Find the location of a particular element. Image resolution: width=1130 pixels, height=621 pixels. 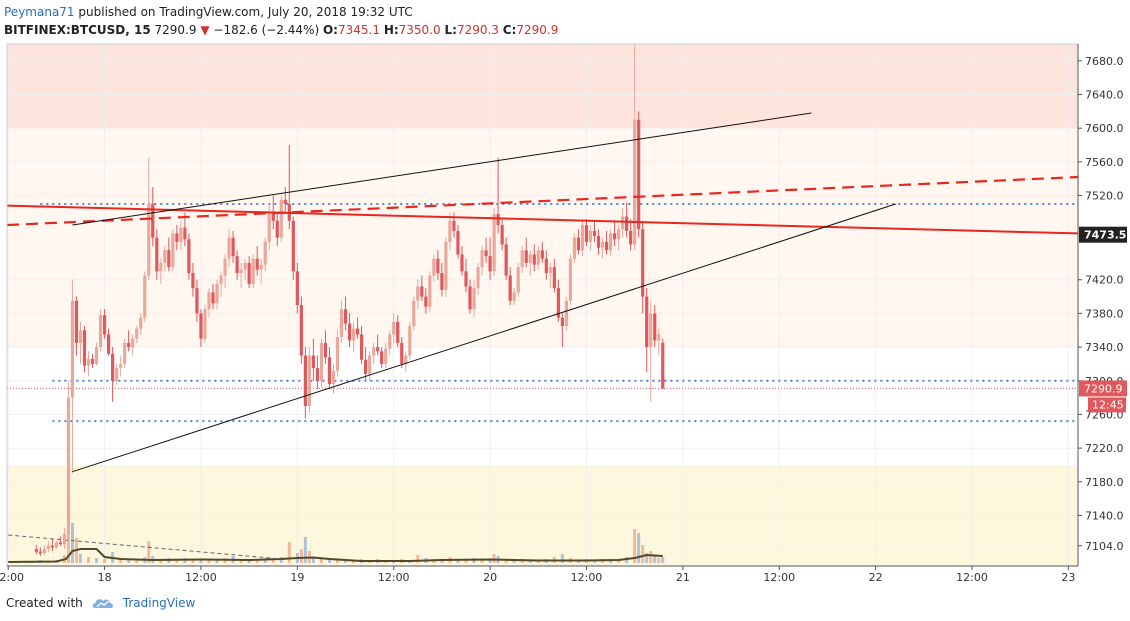

time-tick-label: 23 is located at coordinates (1068, 577).